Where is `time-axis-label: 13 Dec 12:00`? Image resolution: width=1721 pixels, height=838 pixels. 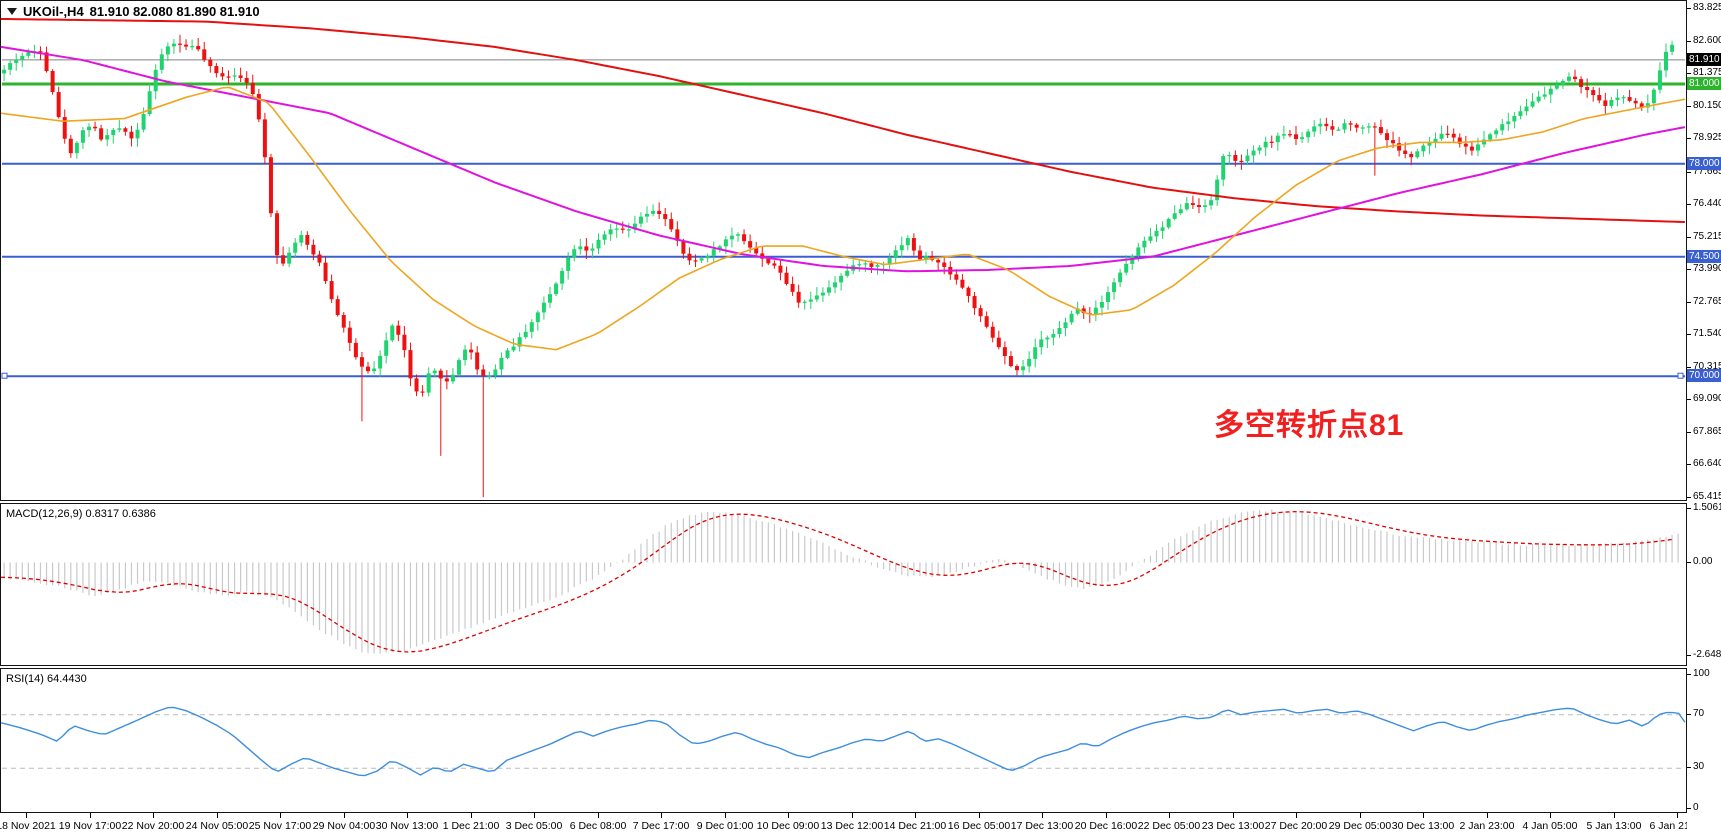
time-axis-label: 13 Dec 12:00 is located at coordinates (852, 826).